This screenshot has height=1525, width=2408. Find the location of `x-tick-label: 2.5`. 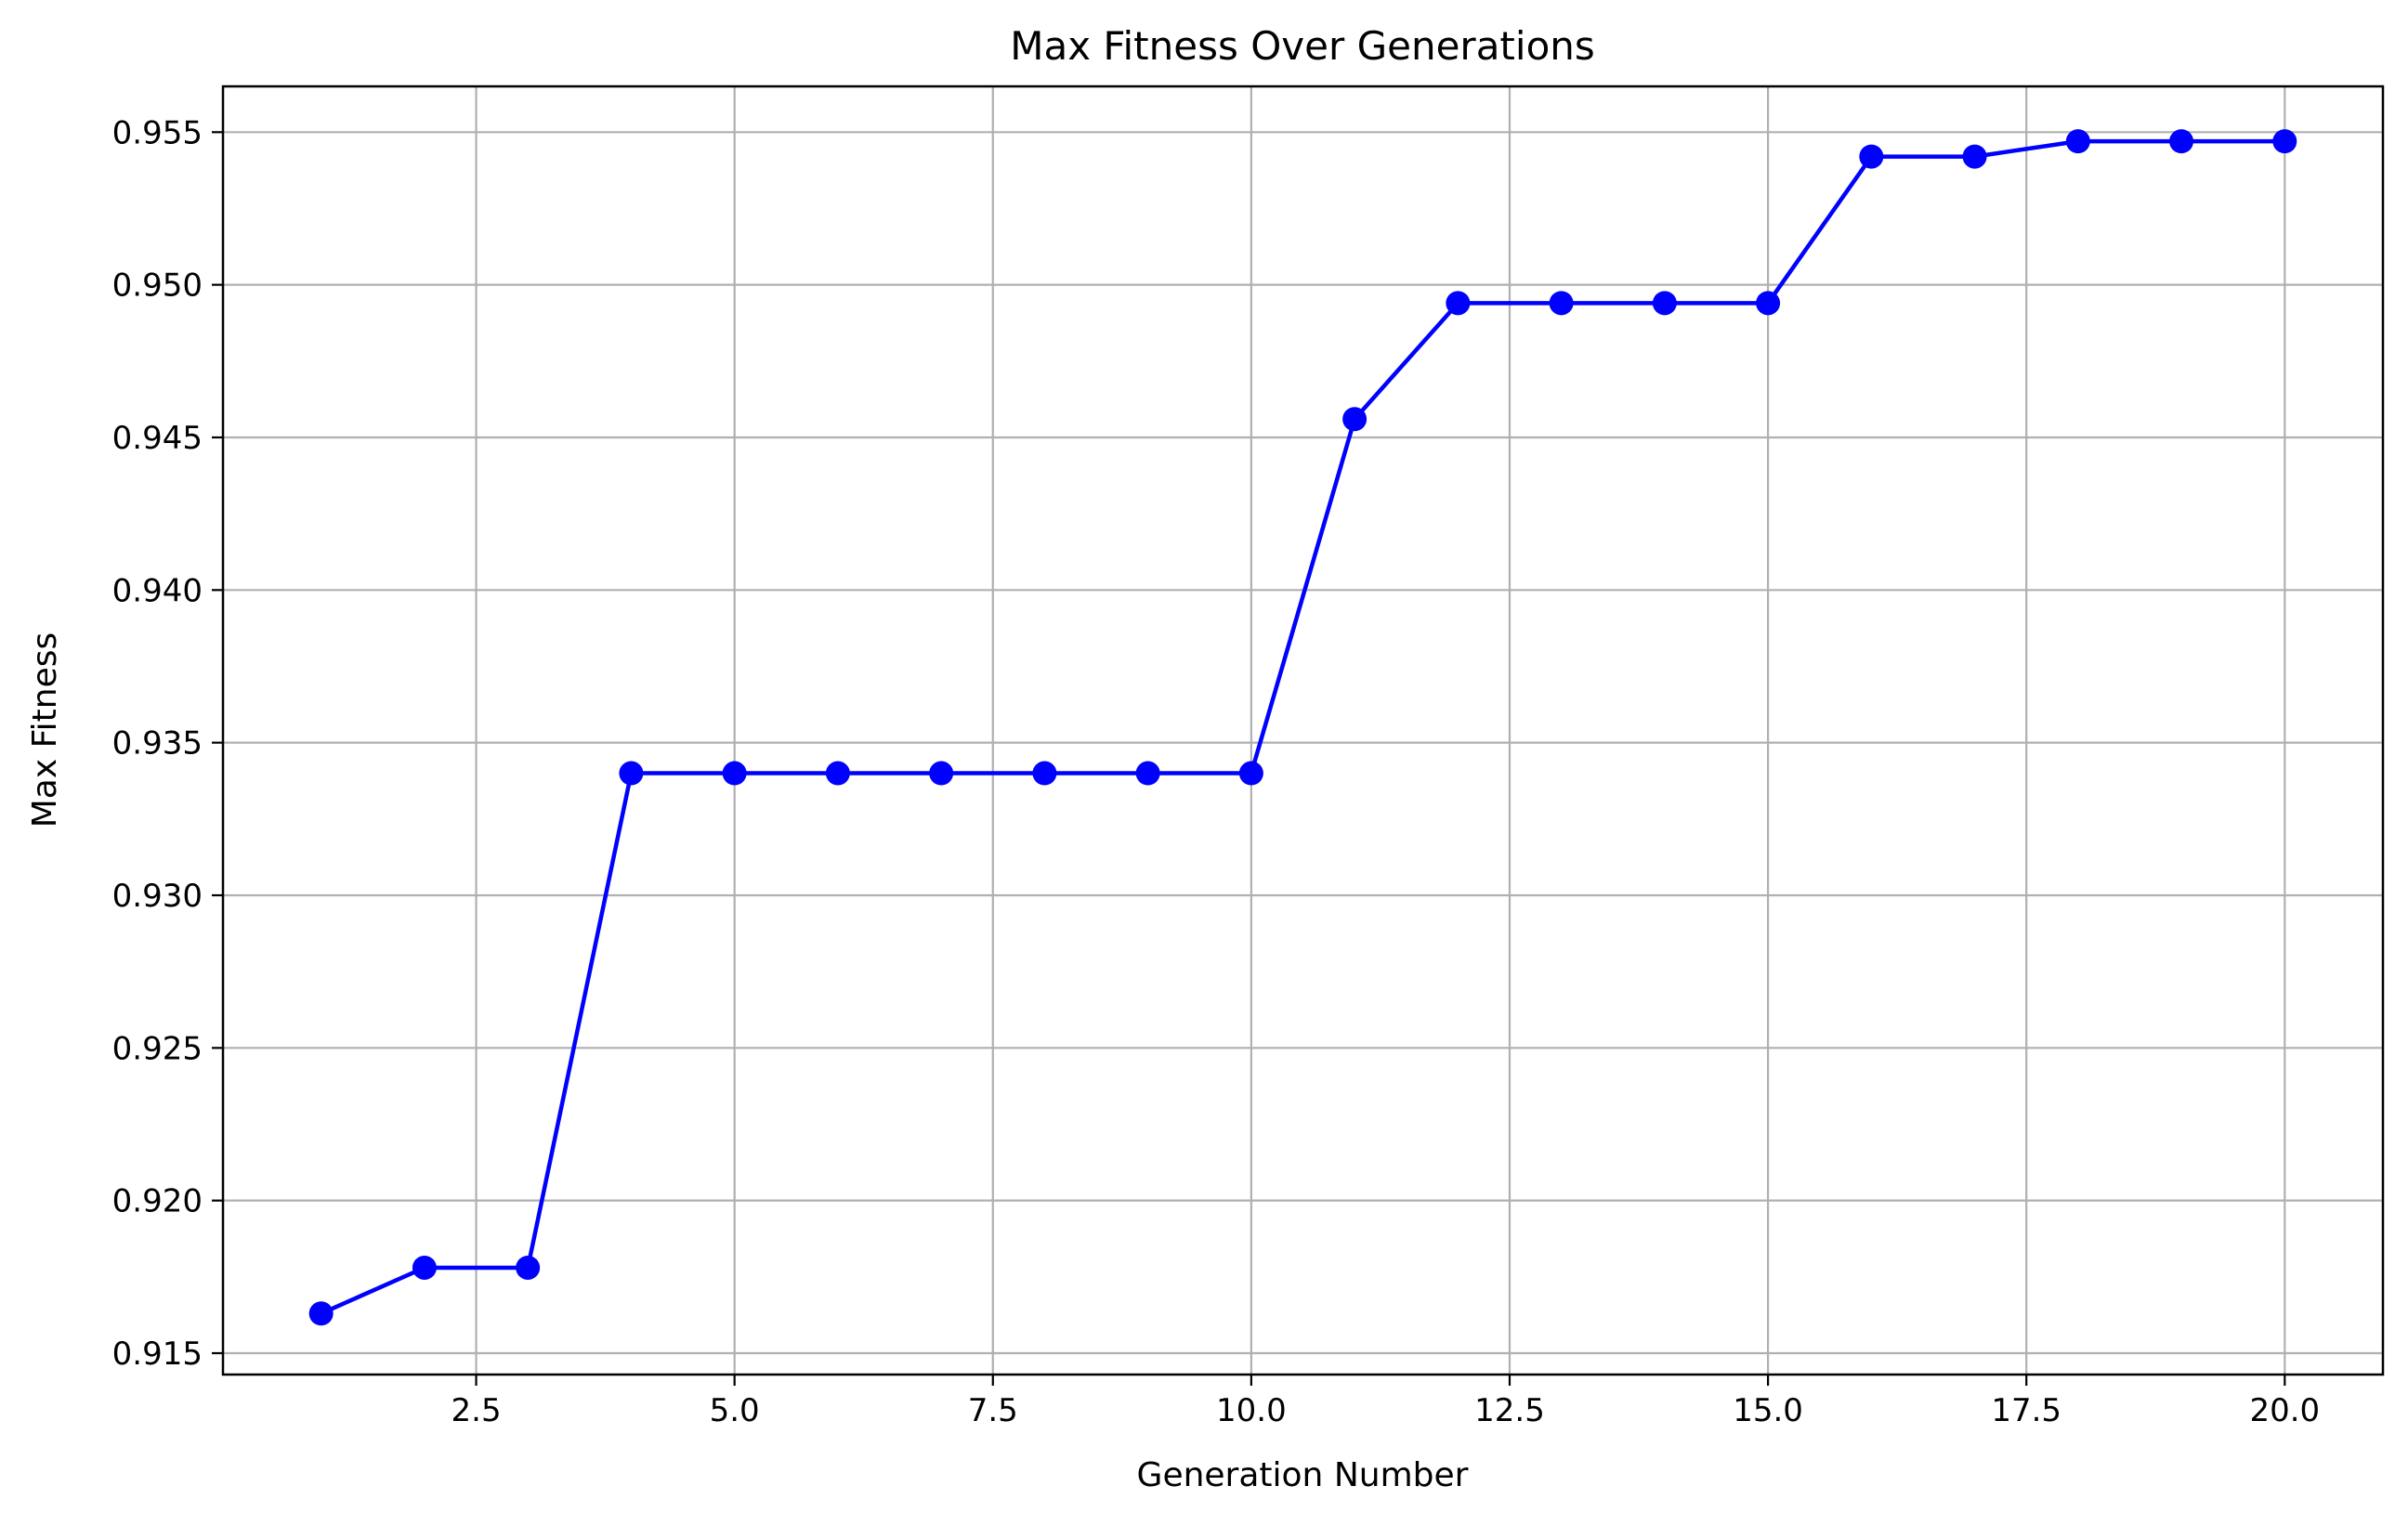

x-tick-label: 2.5 is located at coordinates (477, 1410).